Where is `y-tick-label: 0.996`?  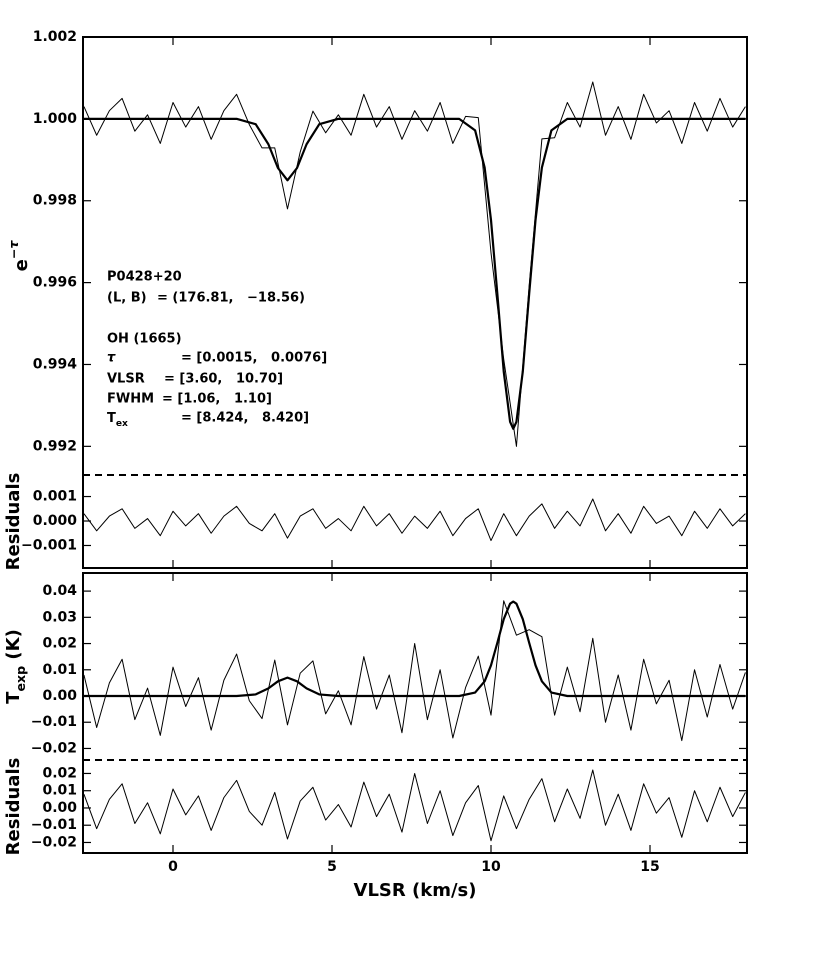 y-tick-label: 0.996 is located at coordinates (55, 283).